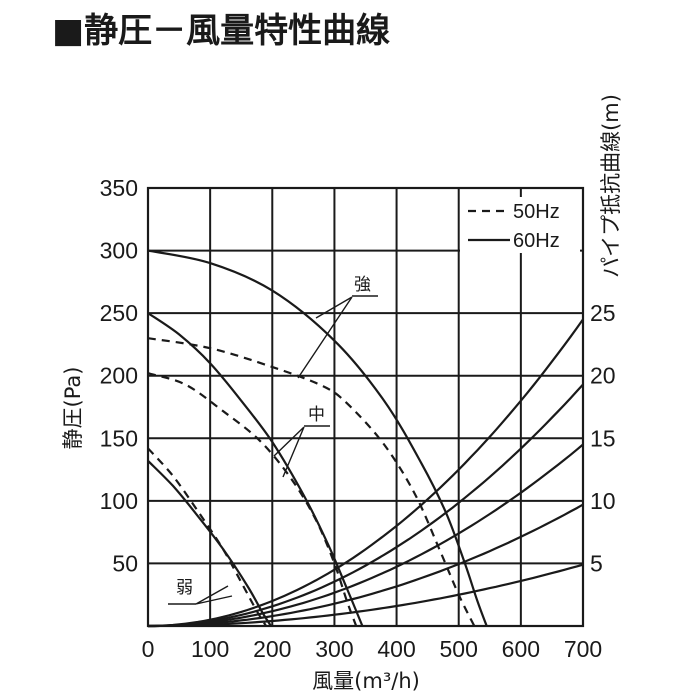  What do you see at coordinates (214, 595) in the screenshot?
I see `annotation-weak-leader` at bounding box center [214, 595].